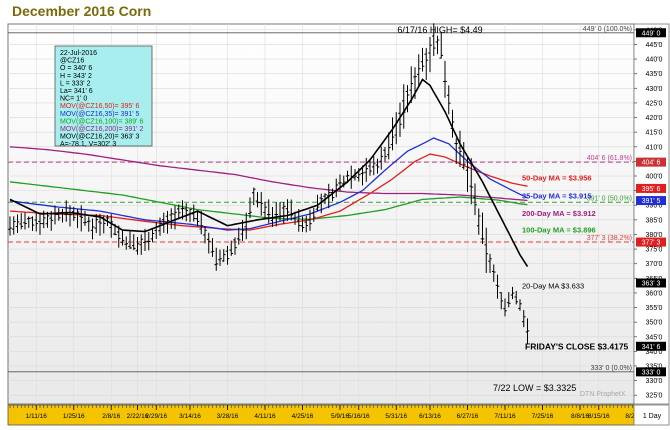 The image size is (670, 430). I want to click on ma50-label: 50-Day MA = $3.956, so click(557, 177).